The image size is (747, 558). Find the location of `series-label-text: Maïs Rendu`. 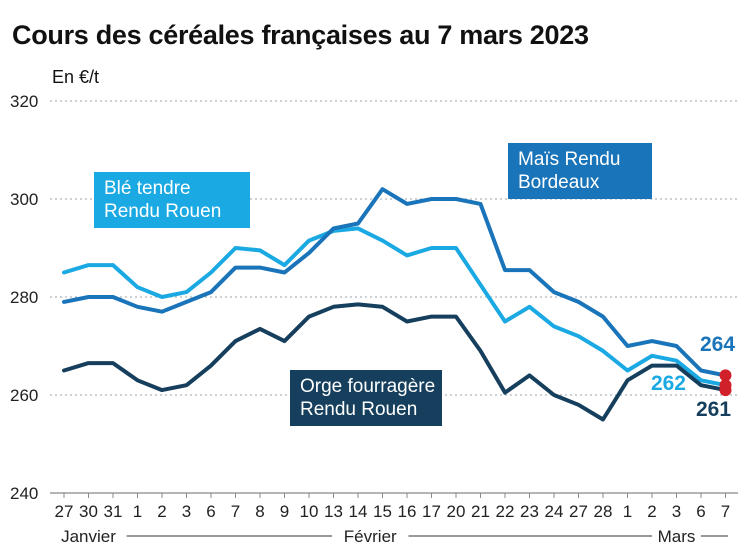

series-label-text: Maïs Rendu is located at coordinates (569, 159).